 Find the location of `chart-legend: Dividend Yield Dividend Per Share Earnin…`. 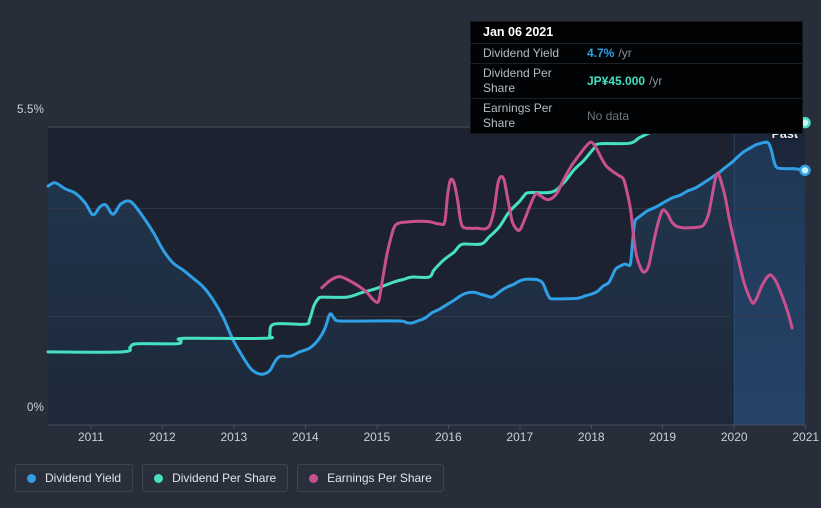

chart-legend: Dividend Yield Dividend Per Share Earnin… is located at coordinates (229, 478).